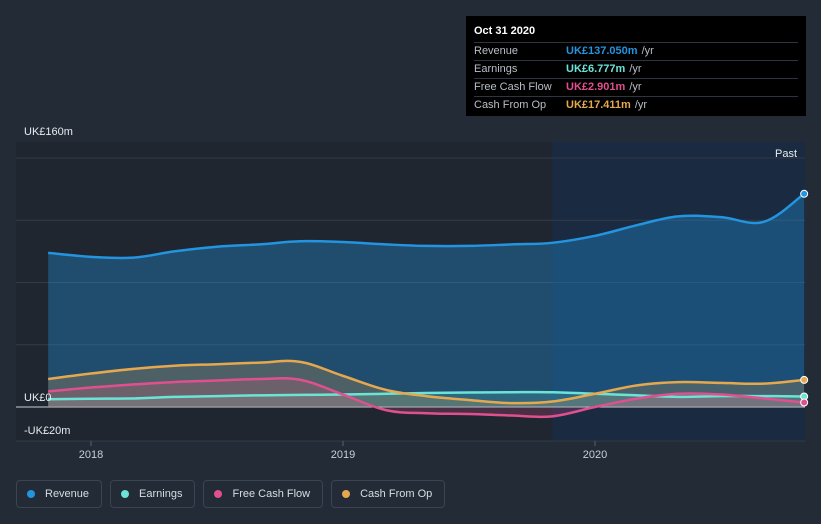 The width and height of the screenshot is (821, 524). I want to click on endpoint-cash-from-op, so click(804, 379).